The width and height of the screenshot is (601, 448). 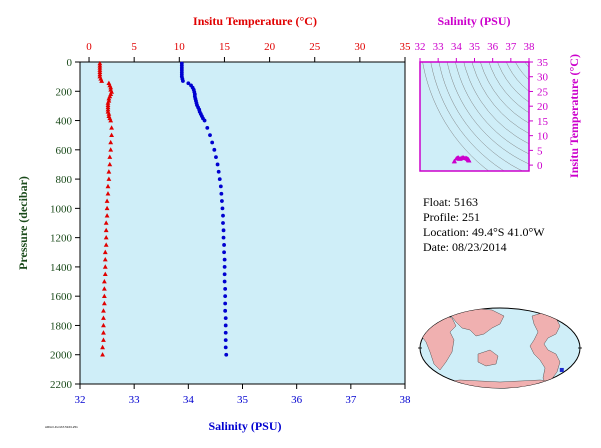 I want to click on salinity-tick-label: 37, so click(x=351, y=400).